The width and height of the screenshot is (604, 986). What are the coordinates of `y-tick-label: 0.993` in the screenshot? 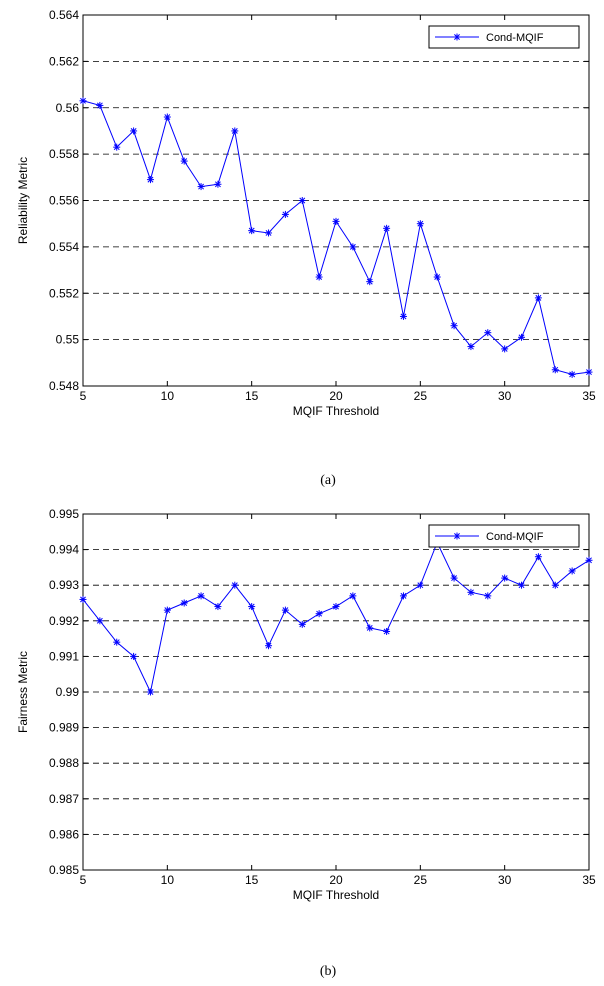 It's located at (64, 585).